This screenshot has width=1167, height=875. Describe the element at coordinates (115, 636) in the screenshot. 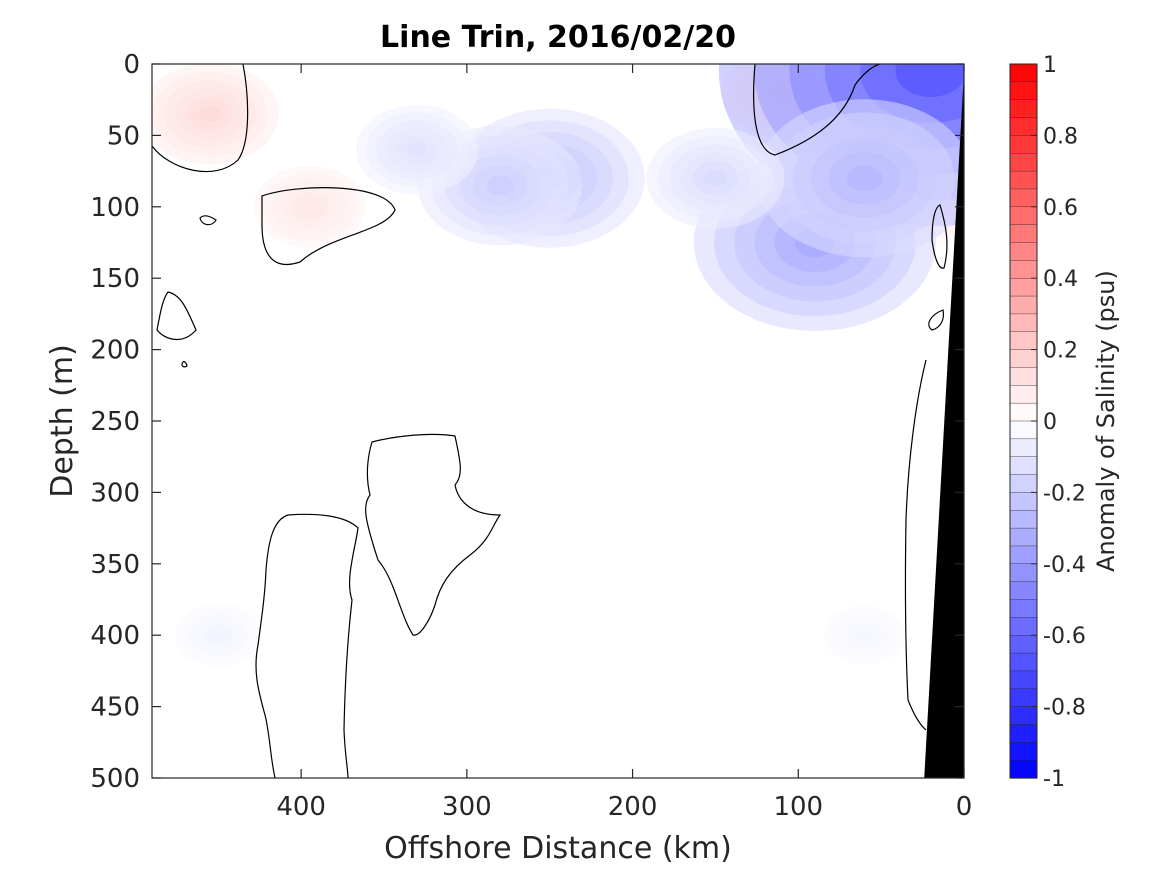

I see `y-tick-label: 400` at that location.